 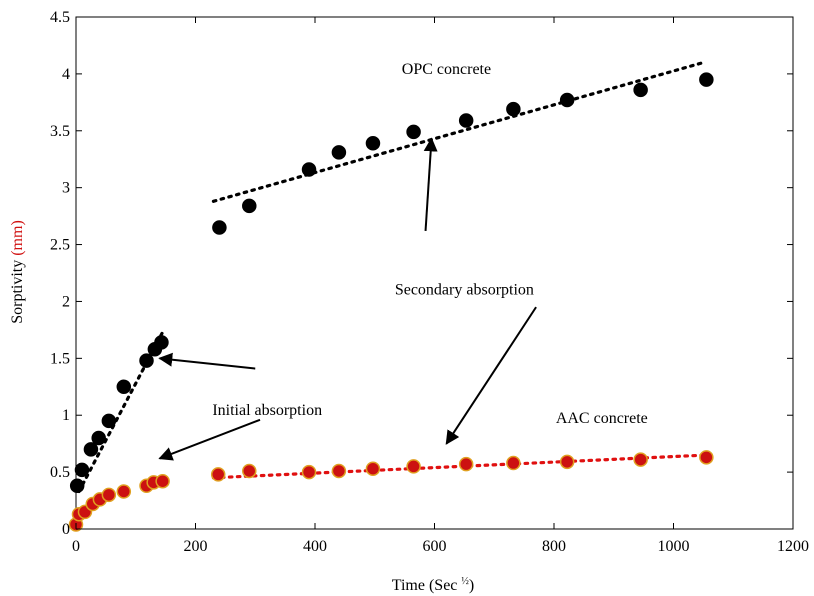 I want to click on x-tick-label: 1200, so click(x=793, y=546).